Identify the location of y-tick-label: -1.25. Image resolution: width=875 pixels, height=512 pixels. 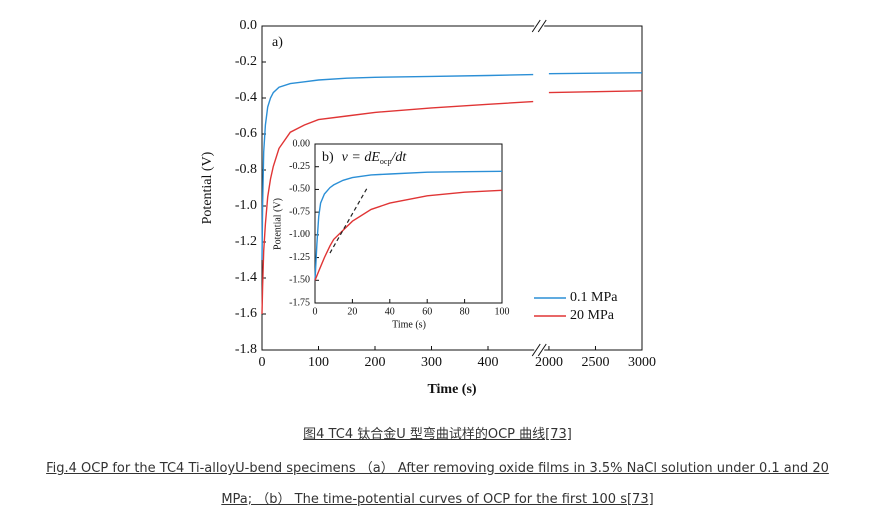
(299, 257).